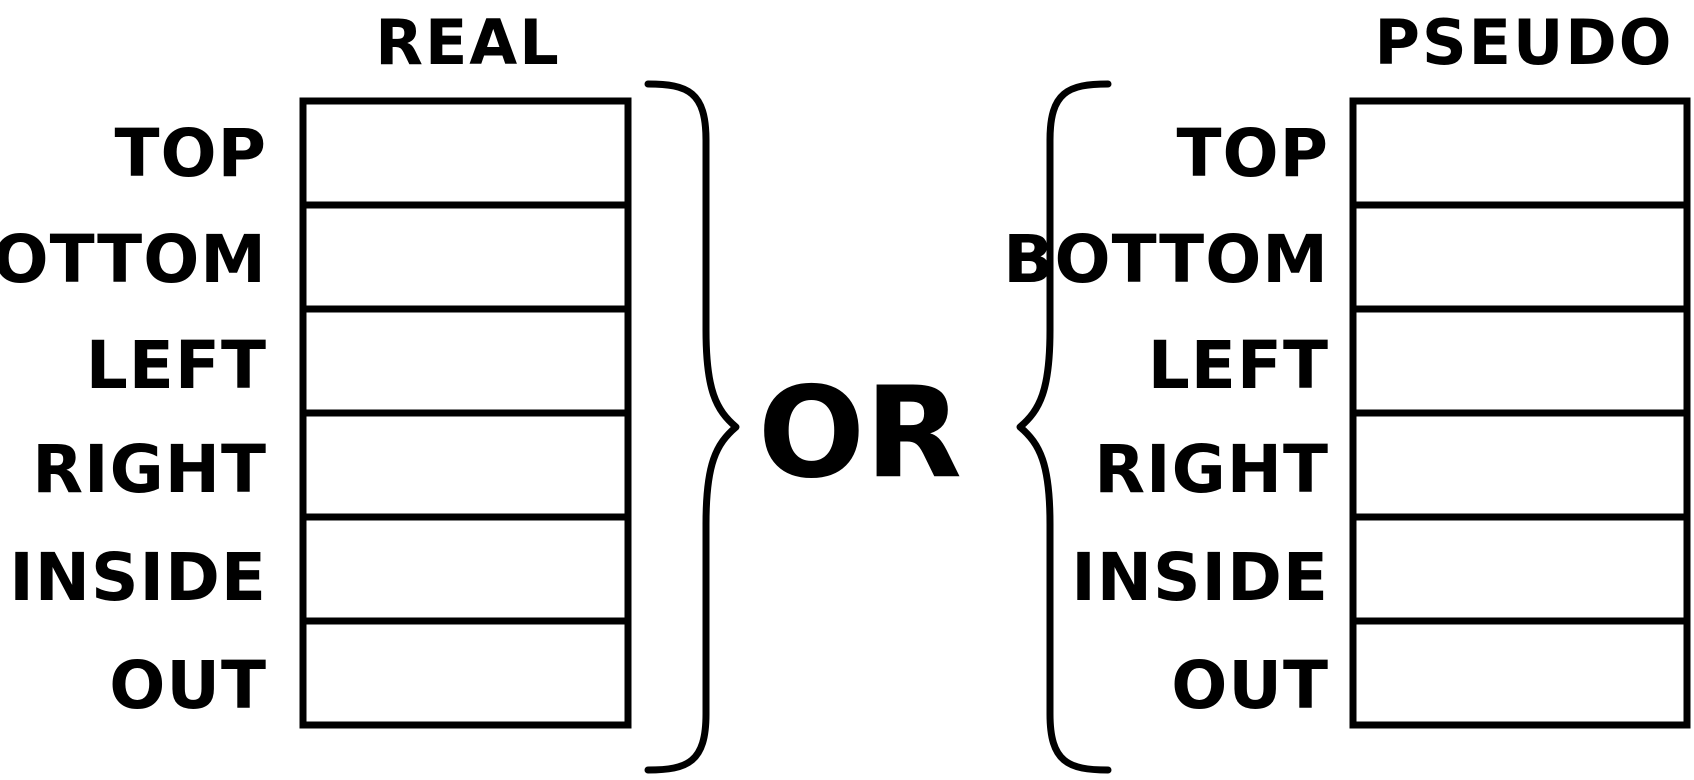  I want to click on real-field-label-right: RIGHT, so click(149, 469).